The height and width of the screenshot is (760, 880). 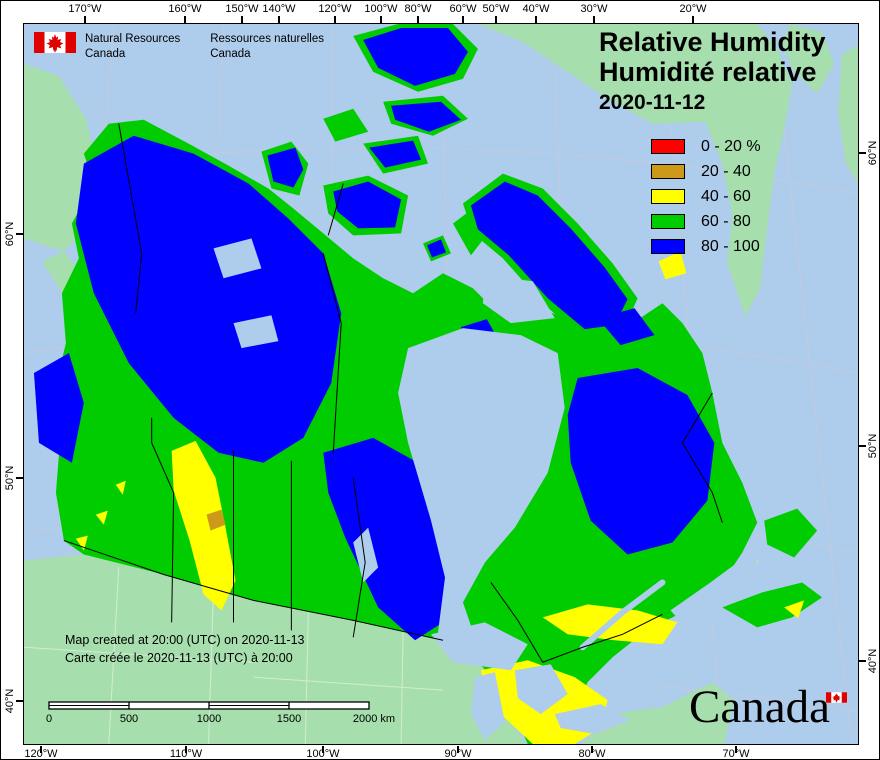 What do you see at coordinates (133, 39) in the screenshot?
I see `logo-text-en-1: Natural Resources` at bounding box center [133, 39].